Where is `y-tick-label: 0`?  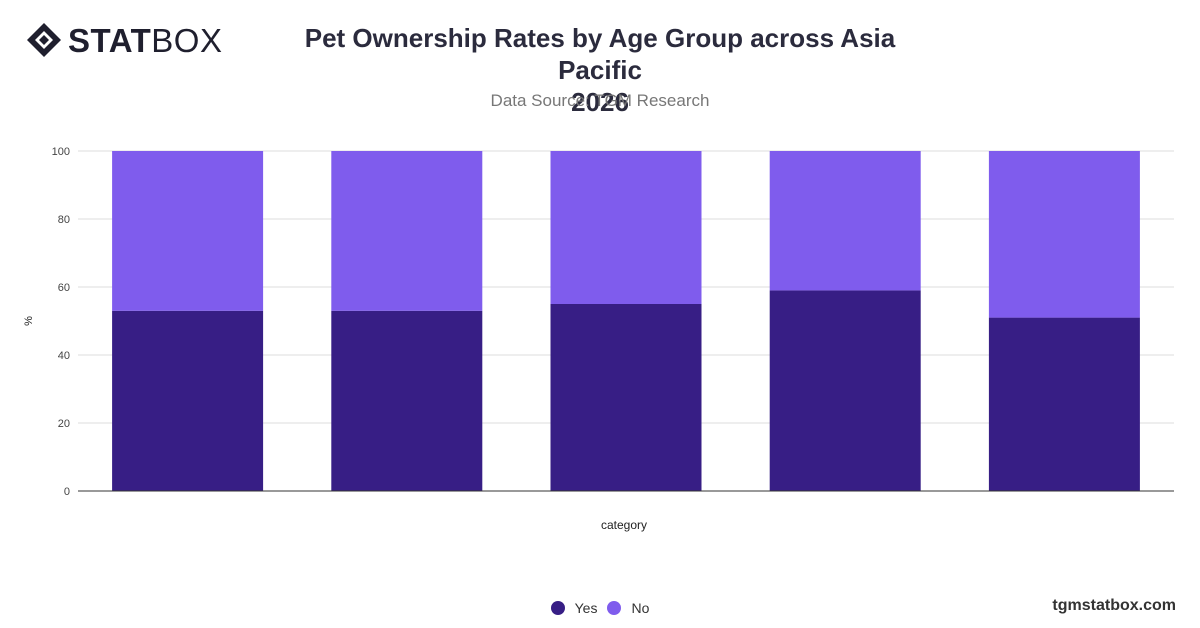
y-tick-label: 0 is located at coordinates (67, 492).